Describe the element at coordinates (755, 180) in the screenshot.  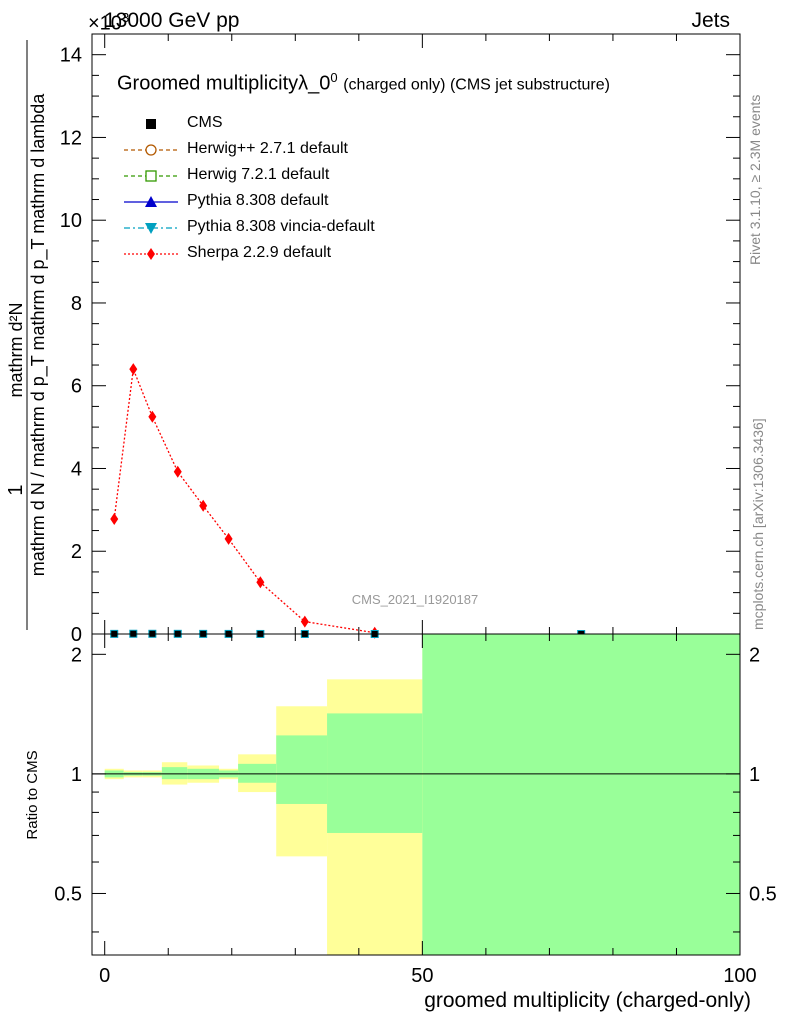
I see `rivet-label: Rivet 3.1.10, ≥ 2.3M events` at that location.